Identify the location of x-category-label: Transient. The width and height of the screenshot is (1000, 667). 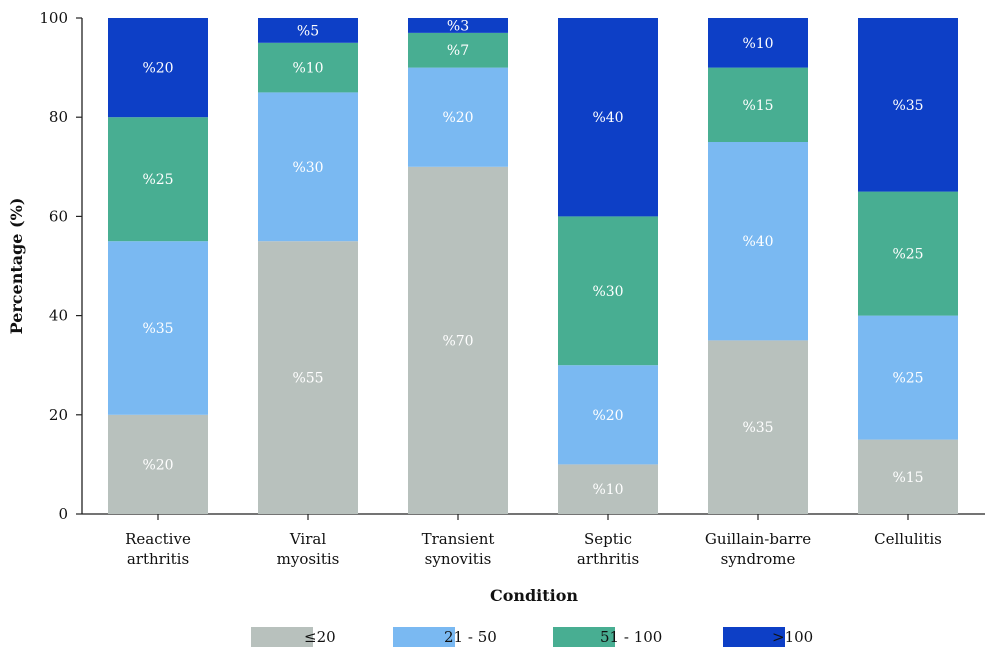
(458, 539).